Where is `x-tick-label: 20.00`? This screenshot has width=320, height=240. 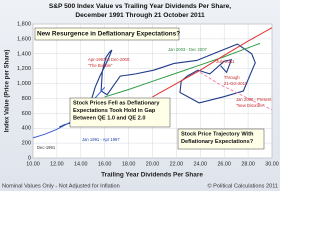 x-tick-label: 20.00 is located at coordinates (153, 164).